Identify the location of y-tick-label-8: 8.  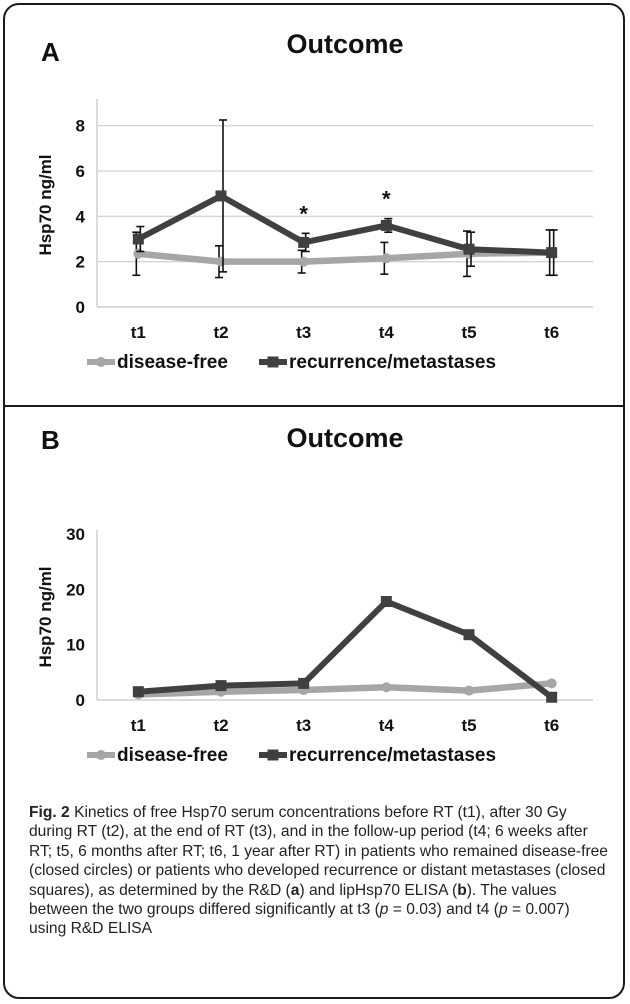
(80, 126).